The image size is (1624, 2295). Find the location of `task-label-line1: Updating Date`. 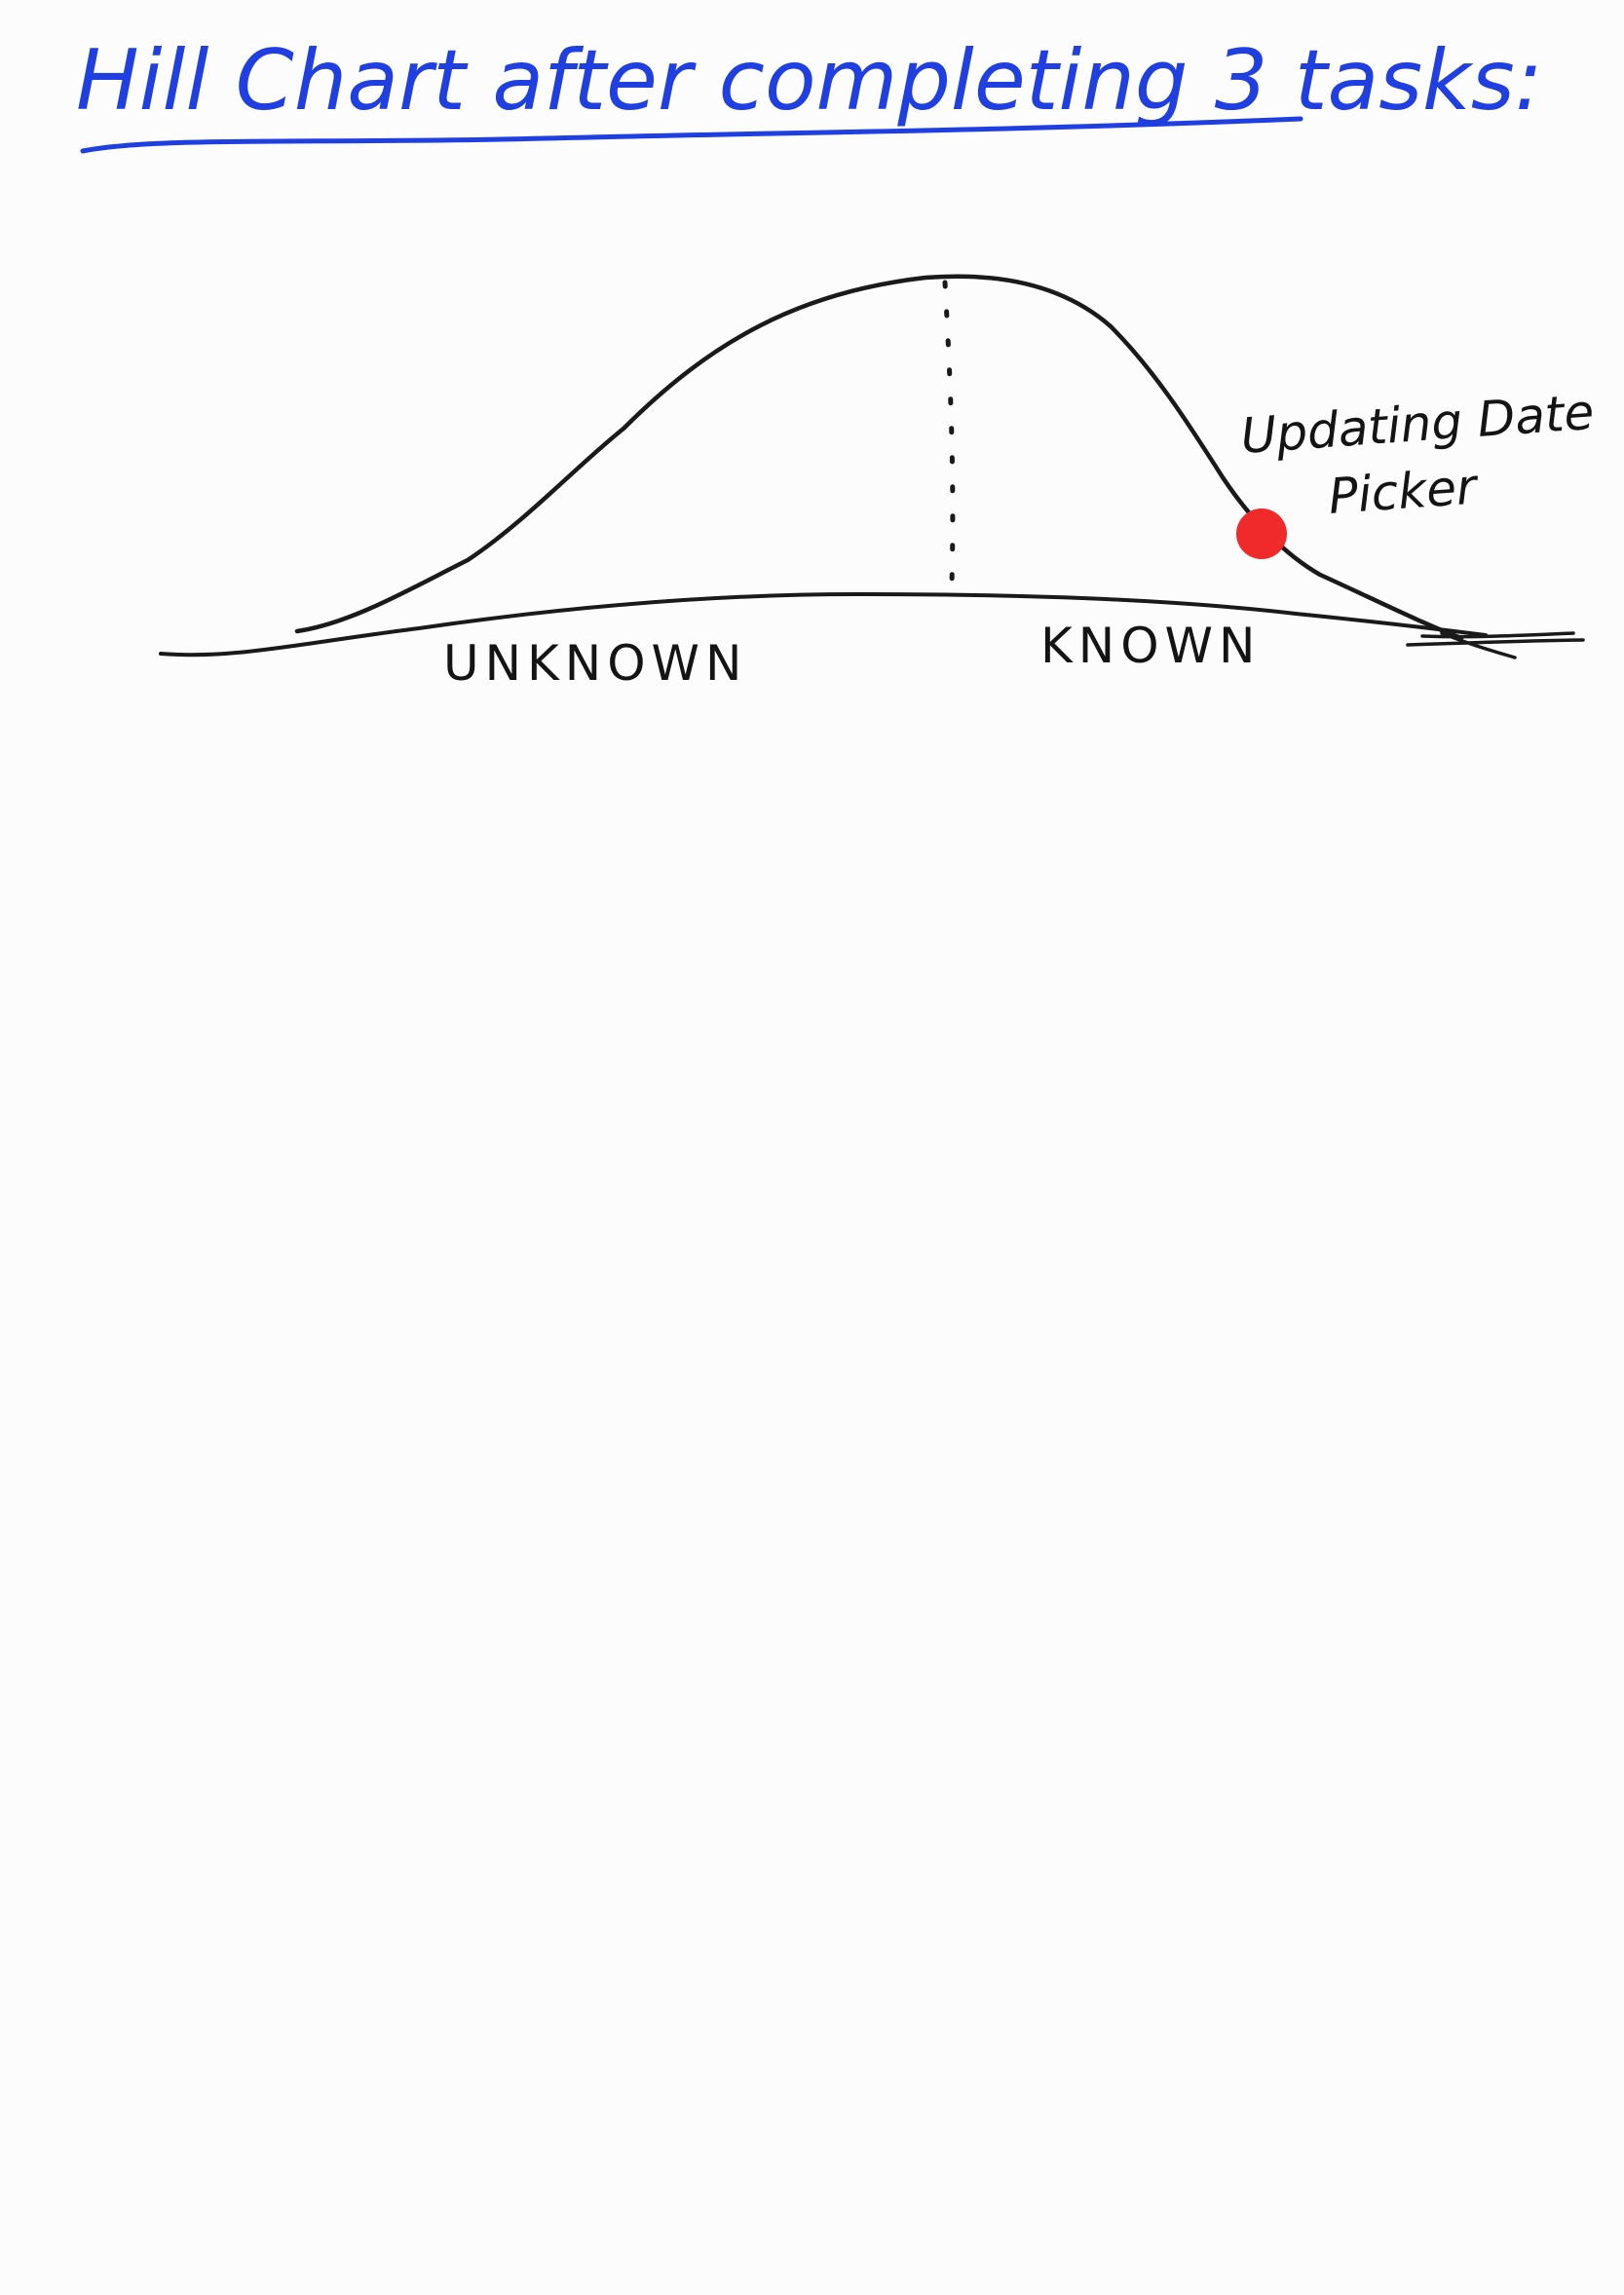

task-label-line1: Updating Date is located at coordinates (1417, 424).